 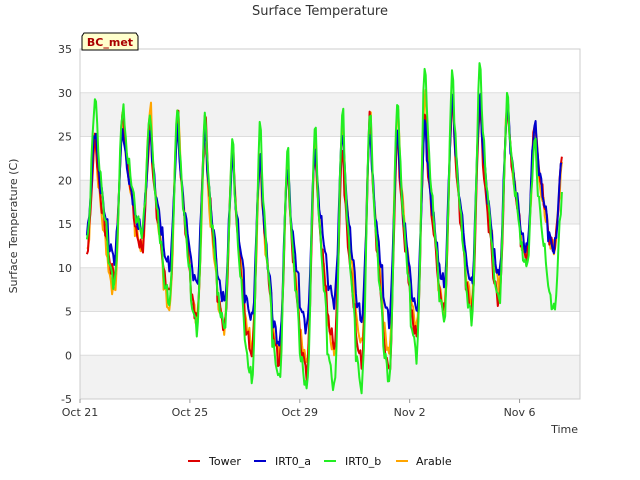 I want to click on y-tick-label: 15, so click(x=65, y=224).